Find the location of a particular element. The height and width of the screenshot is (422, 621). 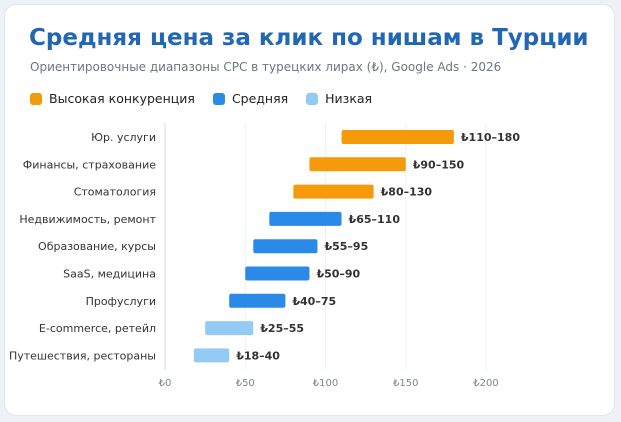

x-tick-label-150: ₺150 is located at coordinates (405, 383).